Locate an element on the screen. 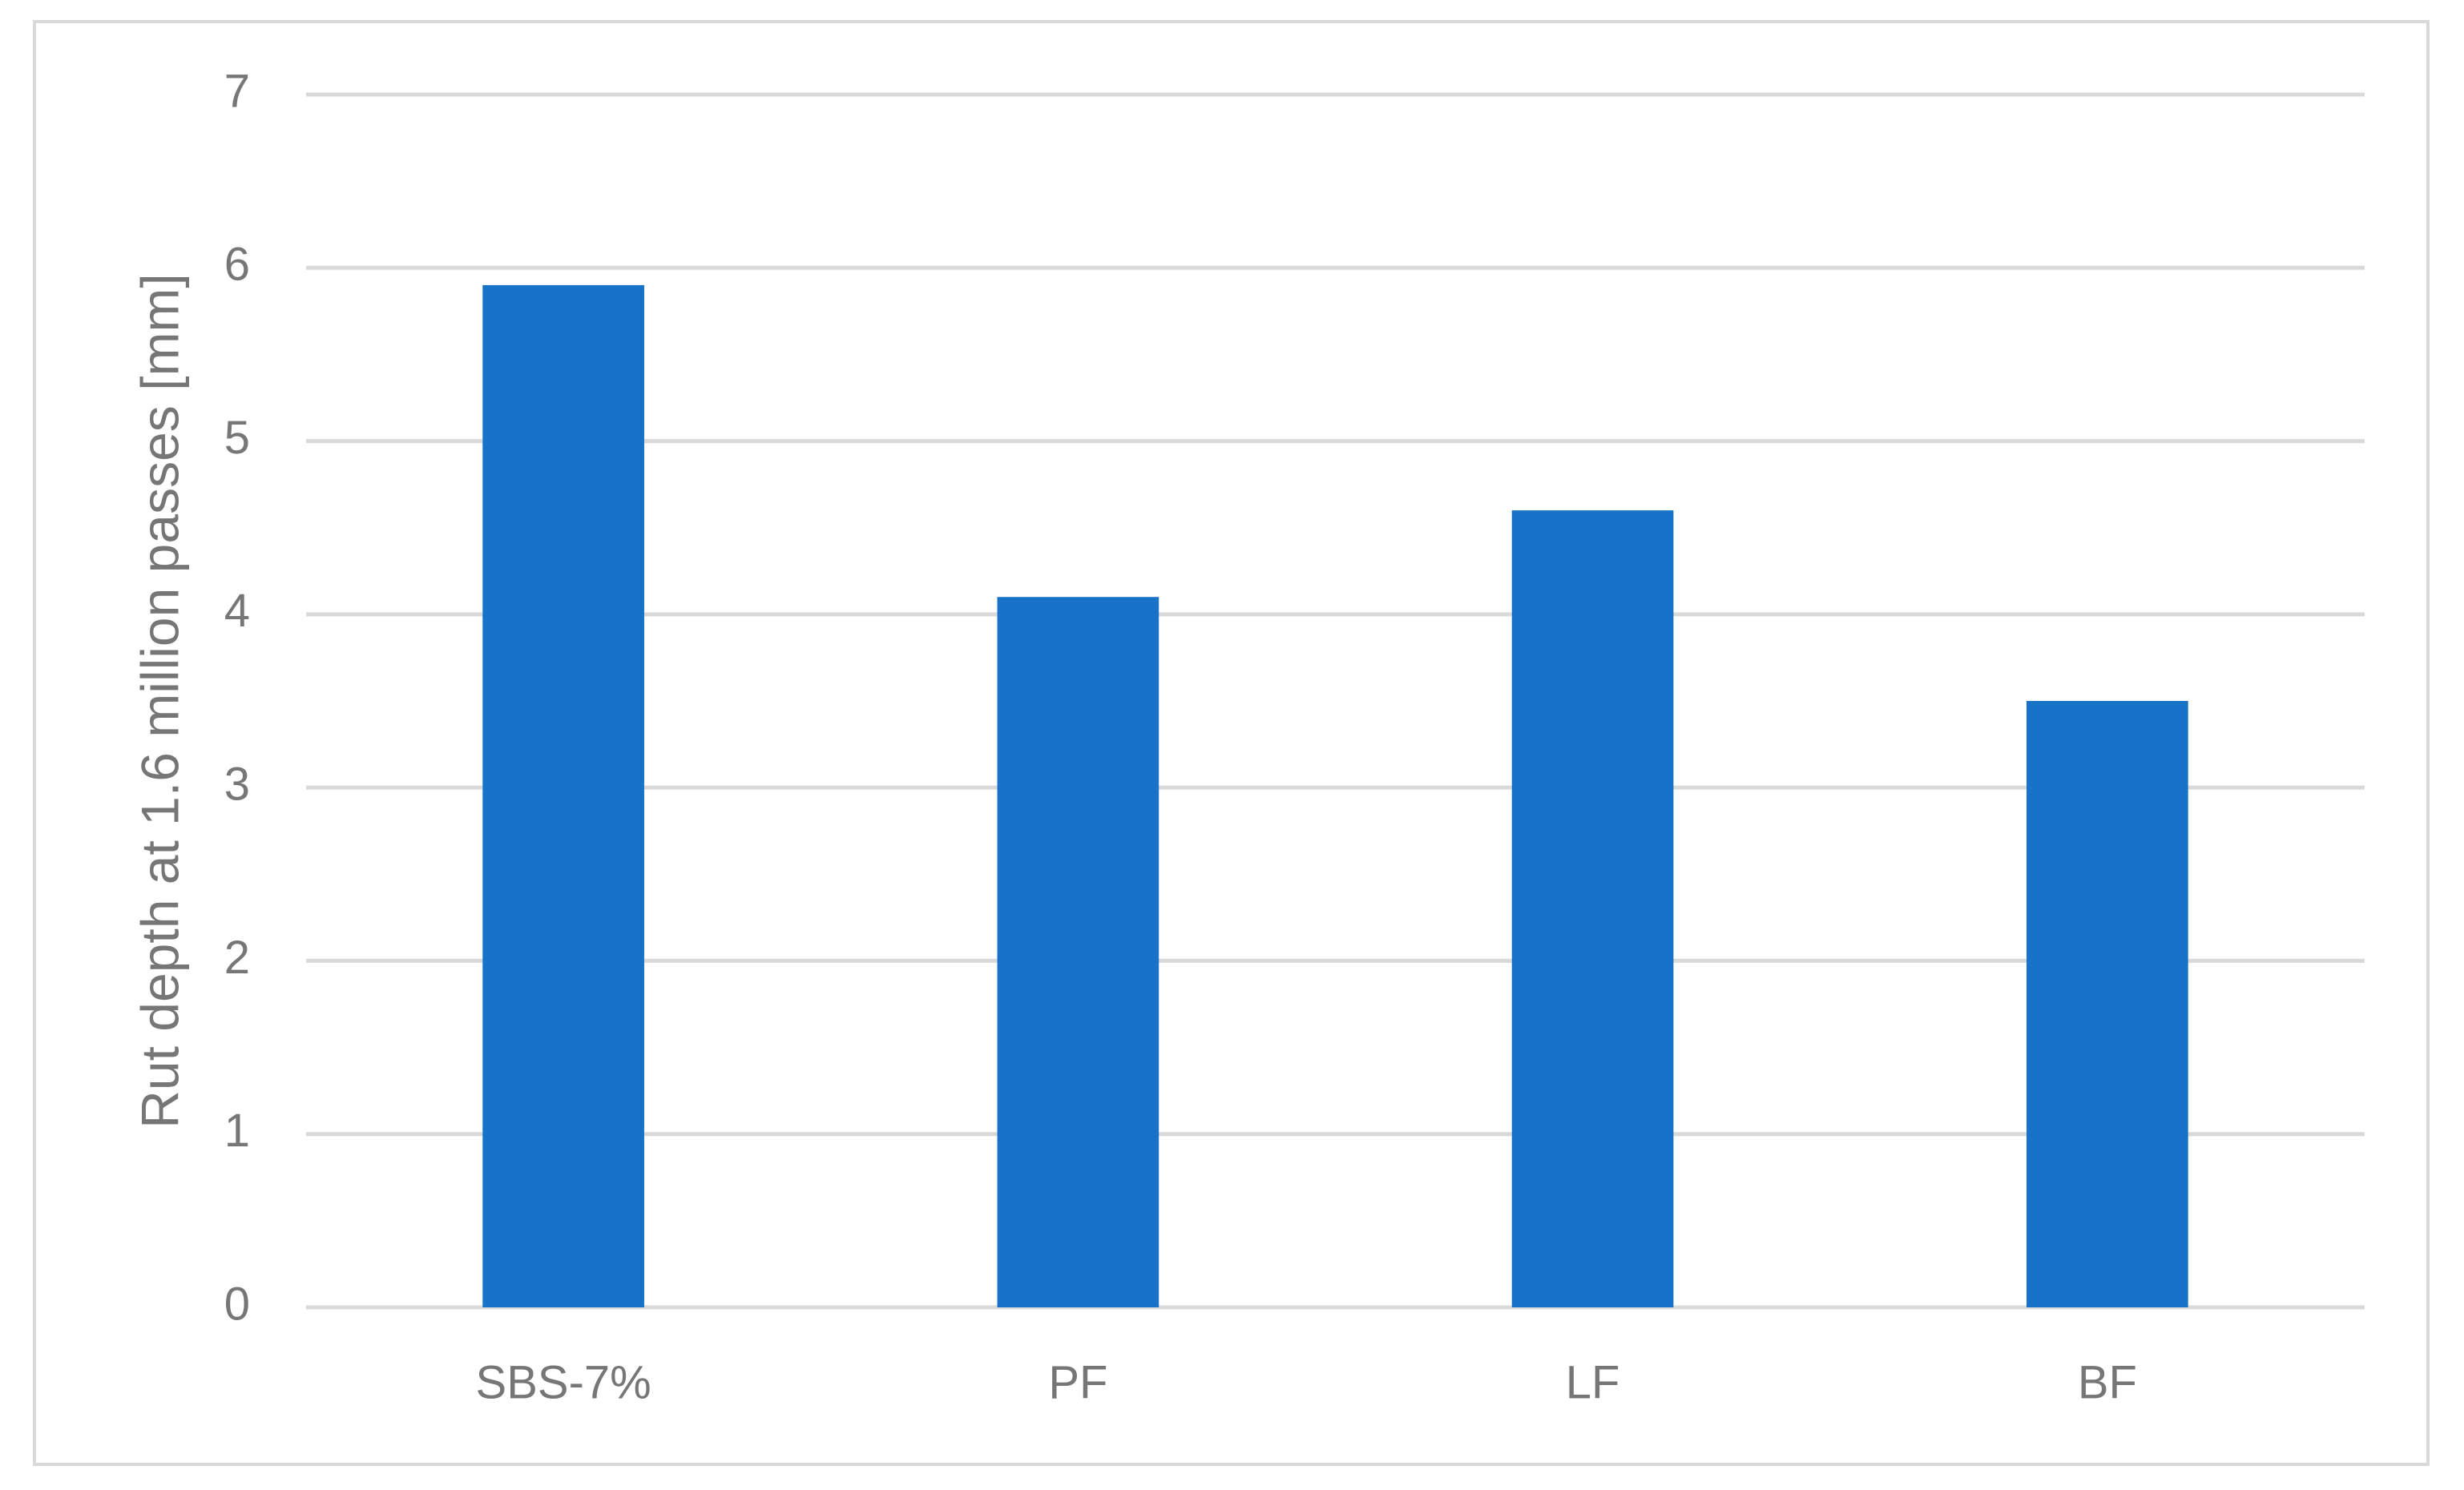  x-tick-label: LF is located at coordinates (1593, 1382).